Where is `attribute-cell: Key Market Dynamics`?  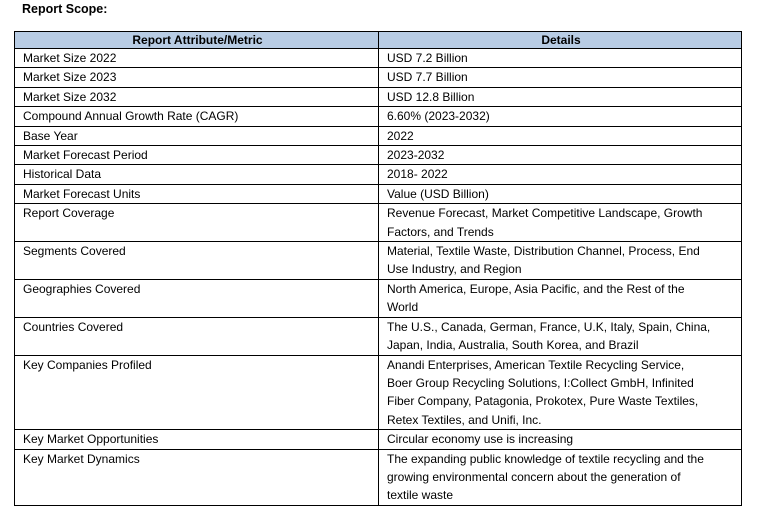
attribute-cell: Key Market Dynamics is located at coordinates (196, 477).